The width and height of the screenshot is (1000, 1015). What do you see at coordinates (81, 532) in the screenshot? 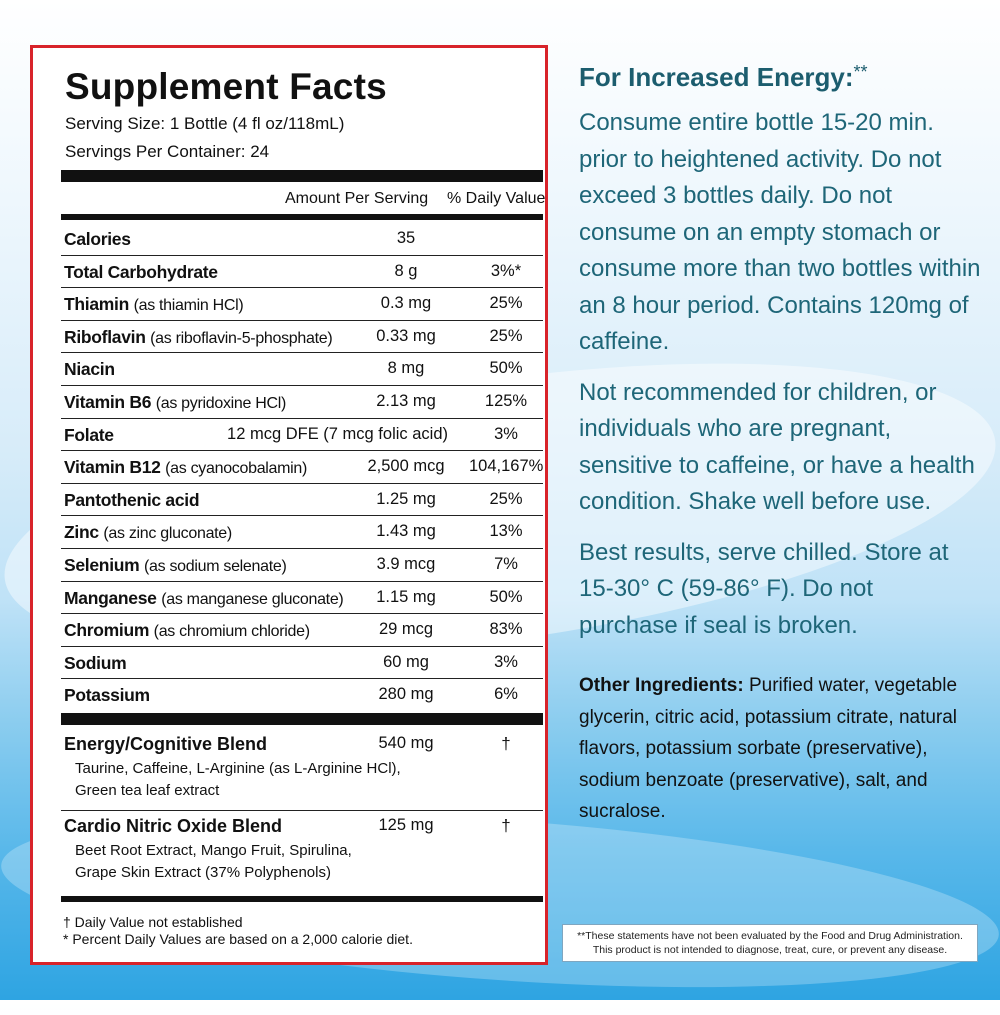
I see `nutrient-label: Zinc` at bounding box center [81, 532].